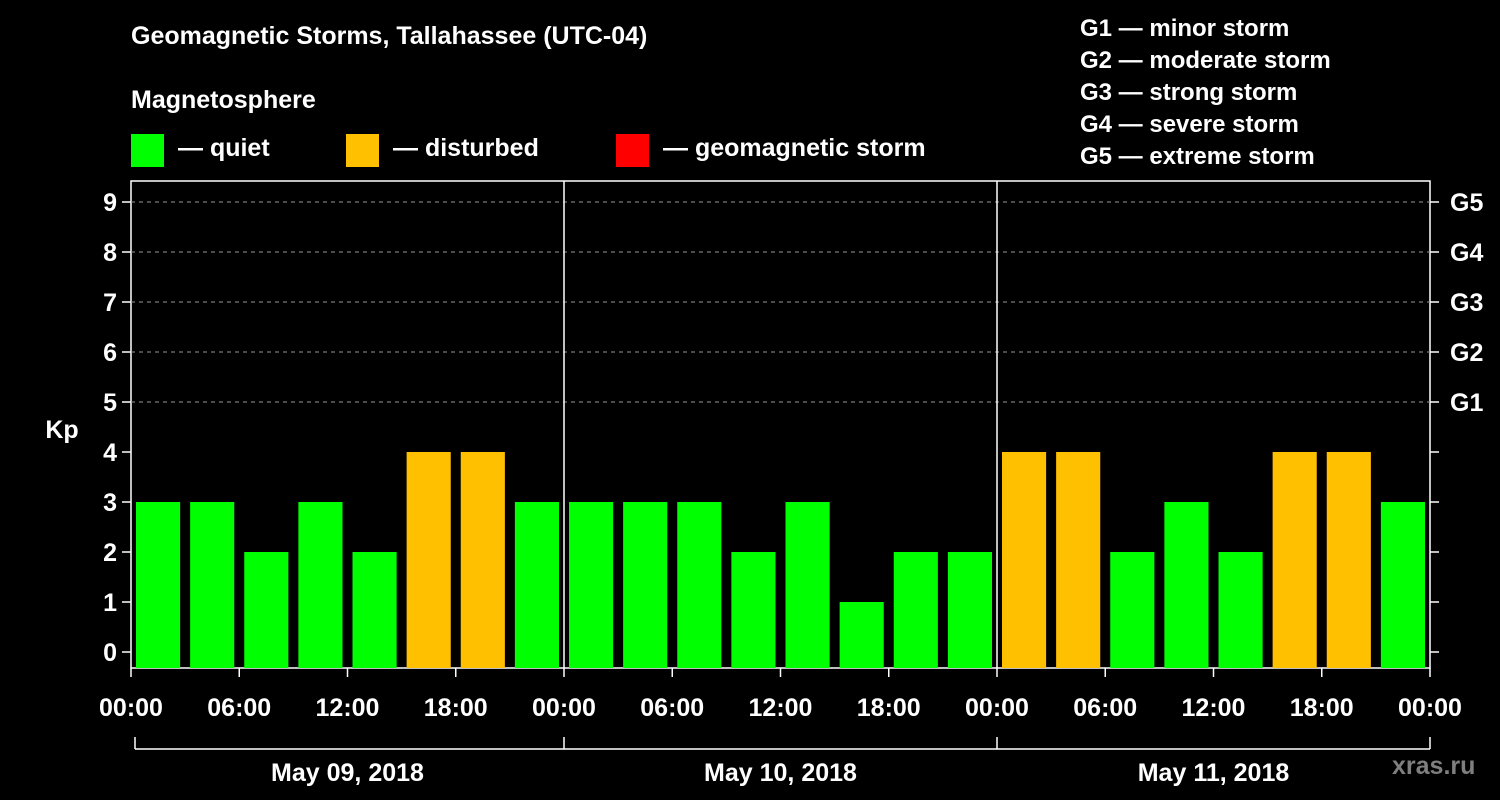 This screenshot has height=800, width=1500. What do you see at coordinates (1197, 156) in the screenshot?
I see `storm-level-g5: G5 — extreme storm` at bounding box center [1197, 156].